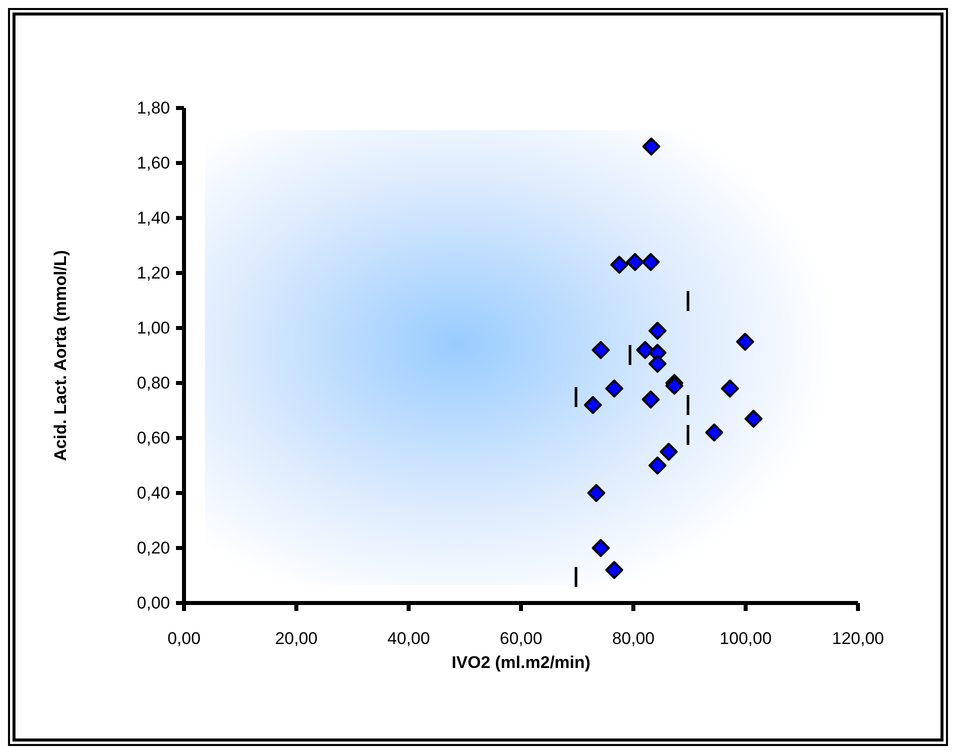 This screenshot has width=956, height=754. What do you see at coordinates (521, 638) in the screenshot?
I see `x-tick-label: 60,00` at bounding box center [521, 638].